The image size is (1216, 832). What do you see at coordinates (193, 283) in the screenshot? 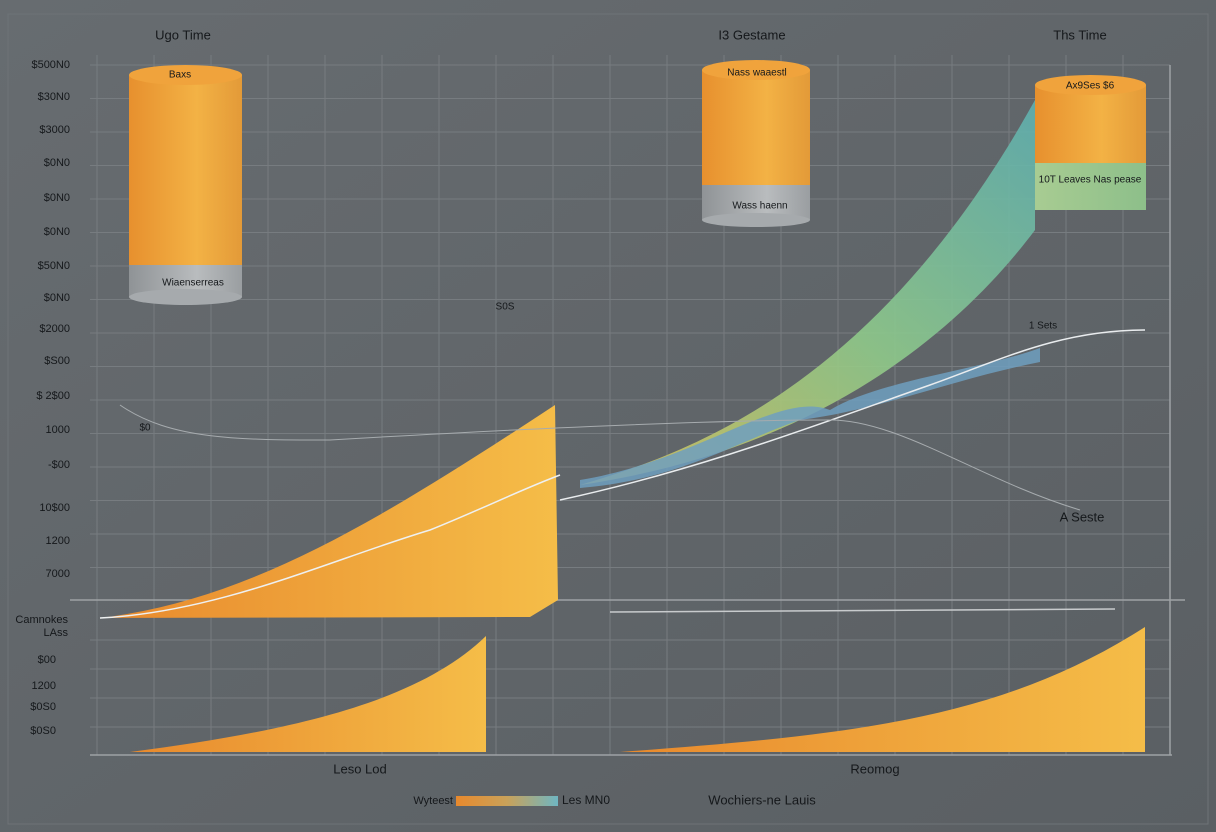
I see `cylinder-label: Wiaenserreas` at bounding box center [193, 283].